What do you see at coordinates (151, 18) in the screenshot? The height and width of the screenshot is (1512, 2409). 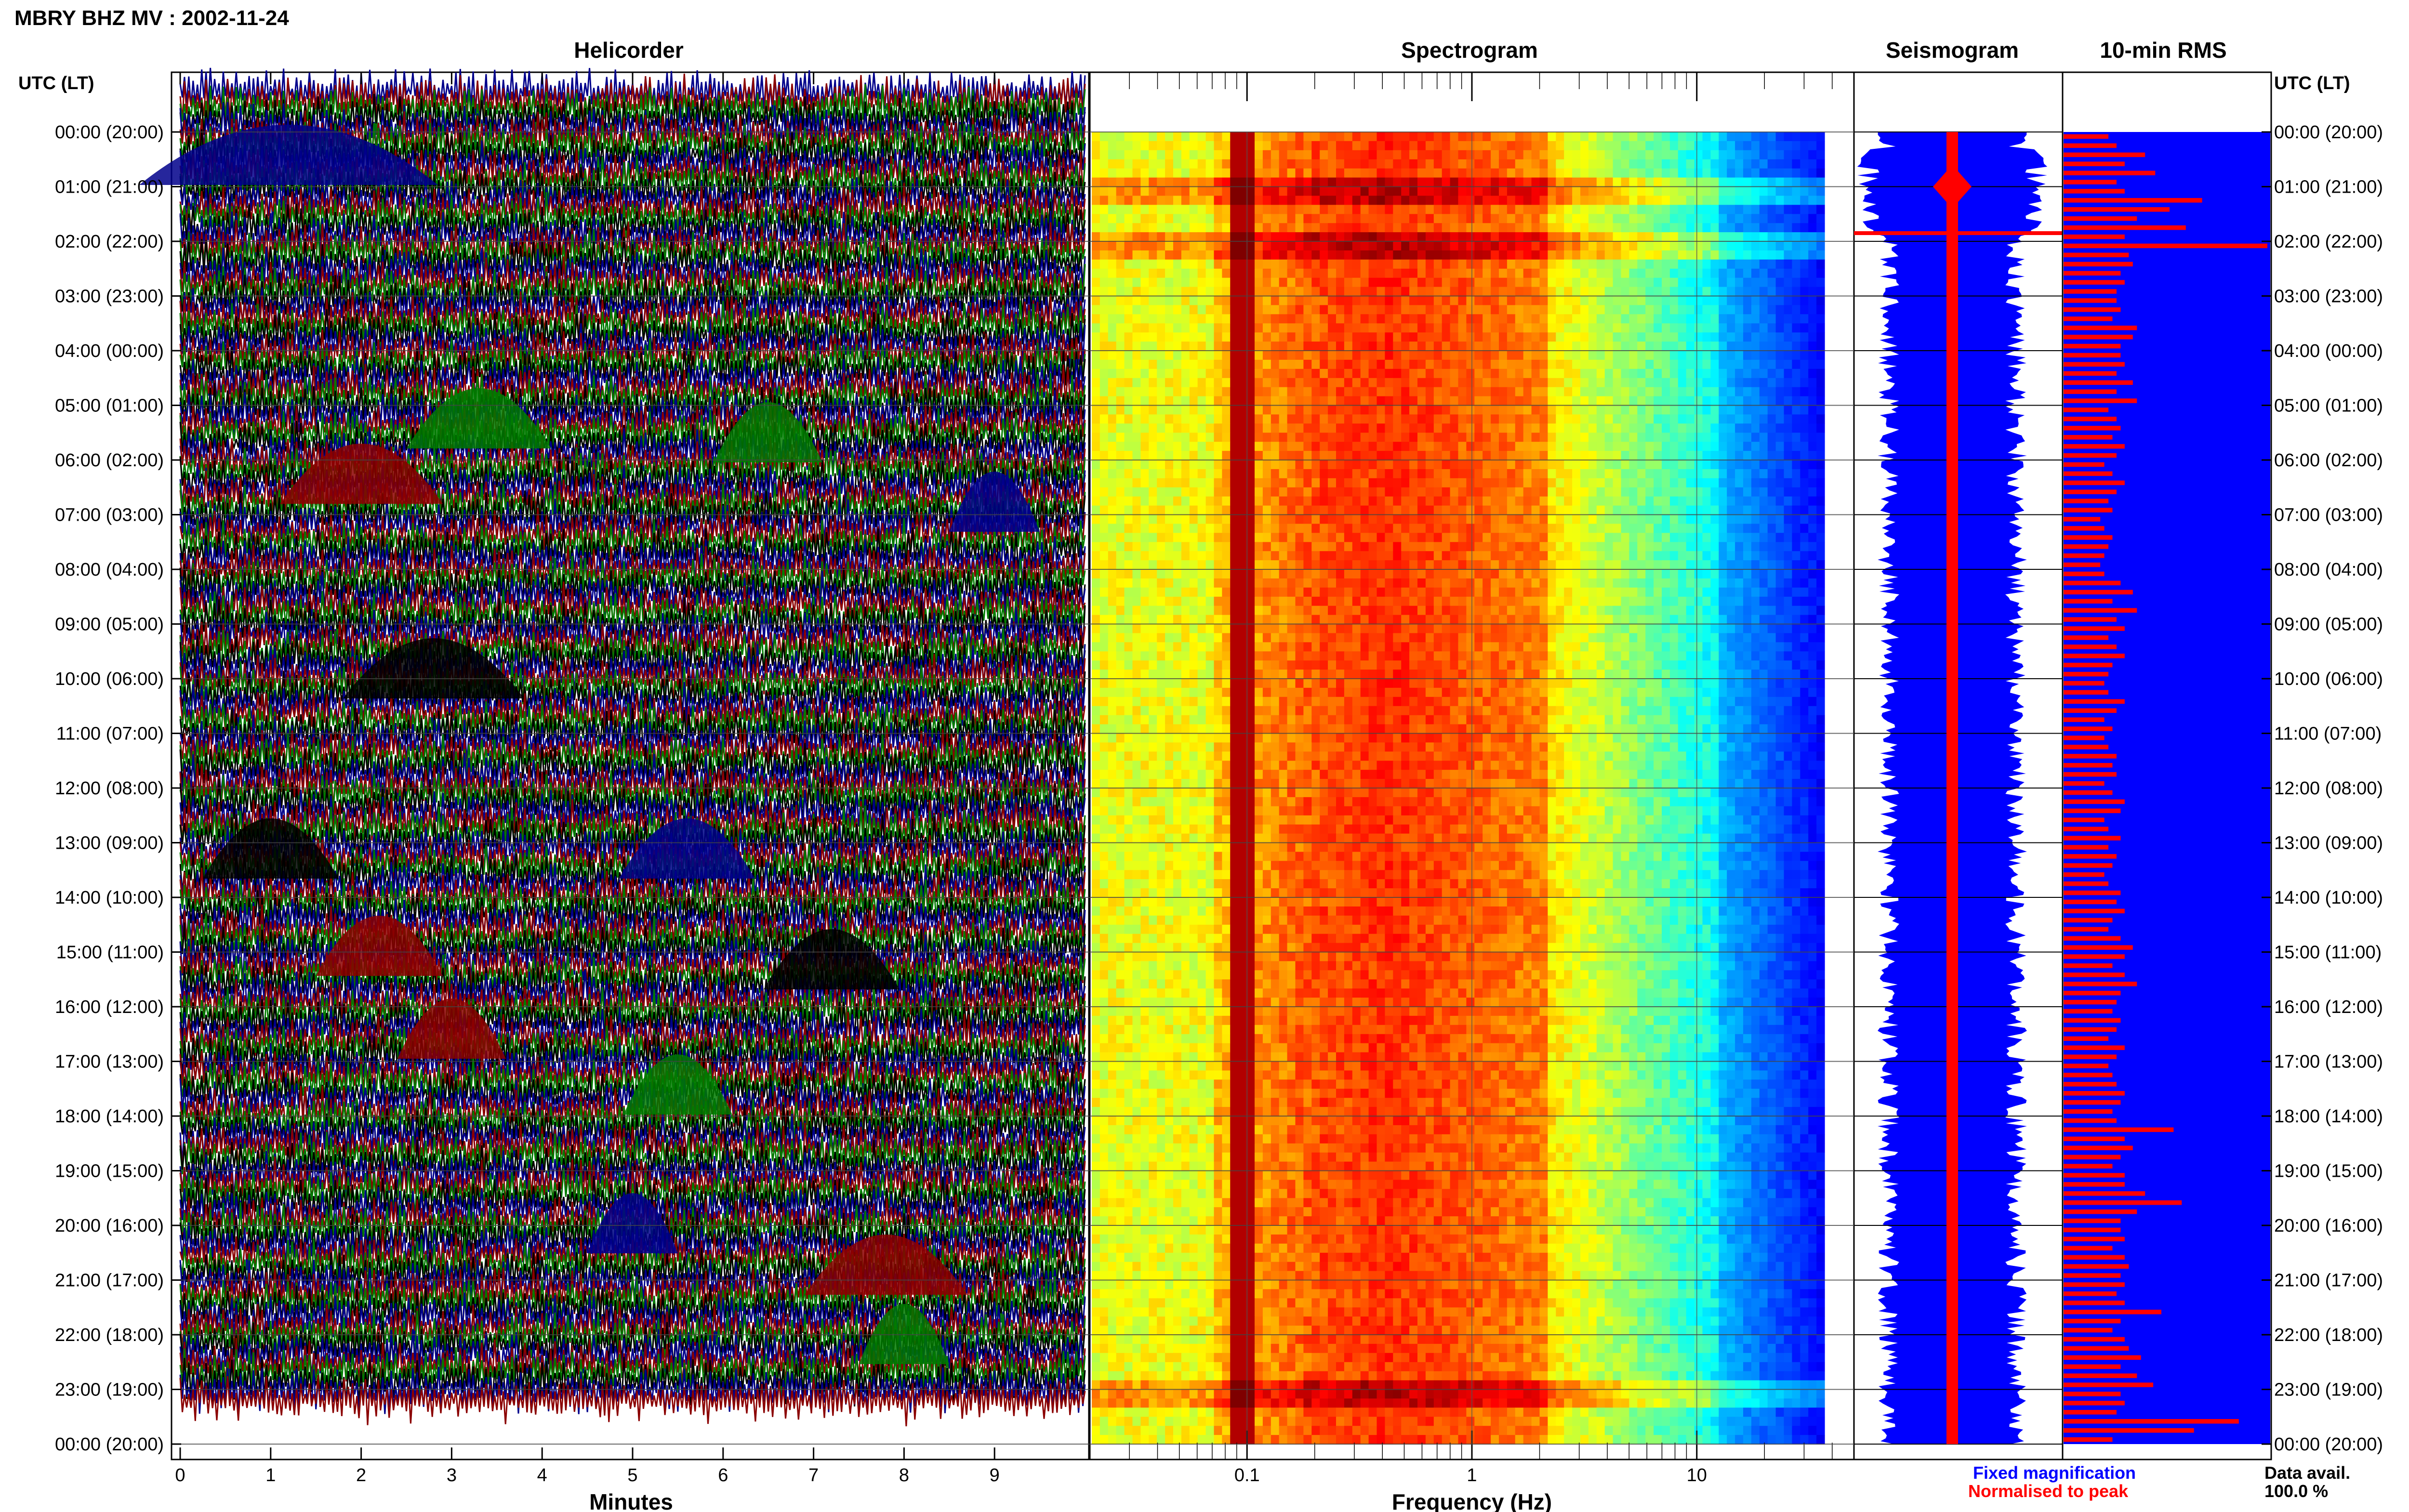 I see `station-title: MBRY BHZ MV : 2002-11-24` at bounding box center [151, 18].